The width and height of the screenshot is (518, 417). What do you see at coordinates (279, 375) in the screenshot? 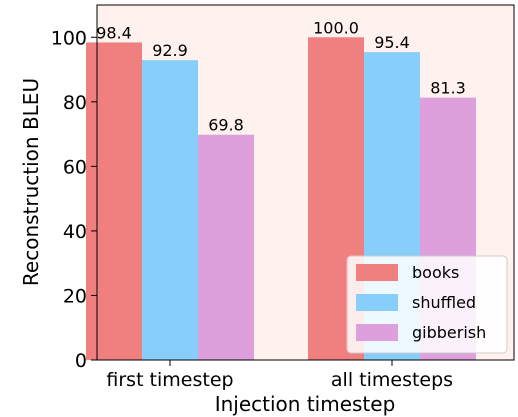
I see `x-axis: first timestep all timesteps` at bounding box center [279, 375].